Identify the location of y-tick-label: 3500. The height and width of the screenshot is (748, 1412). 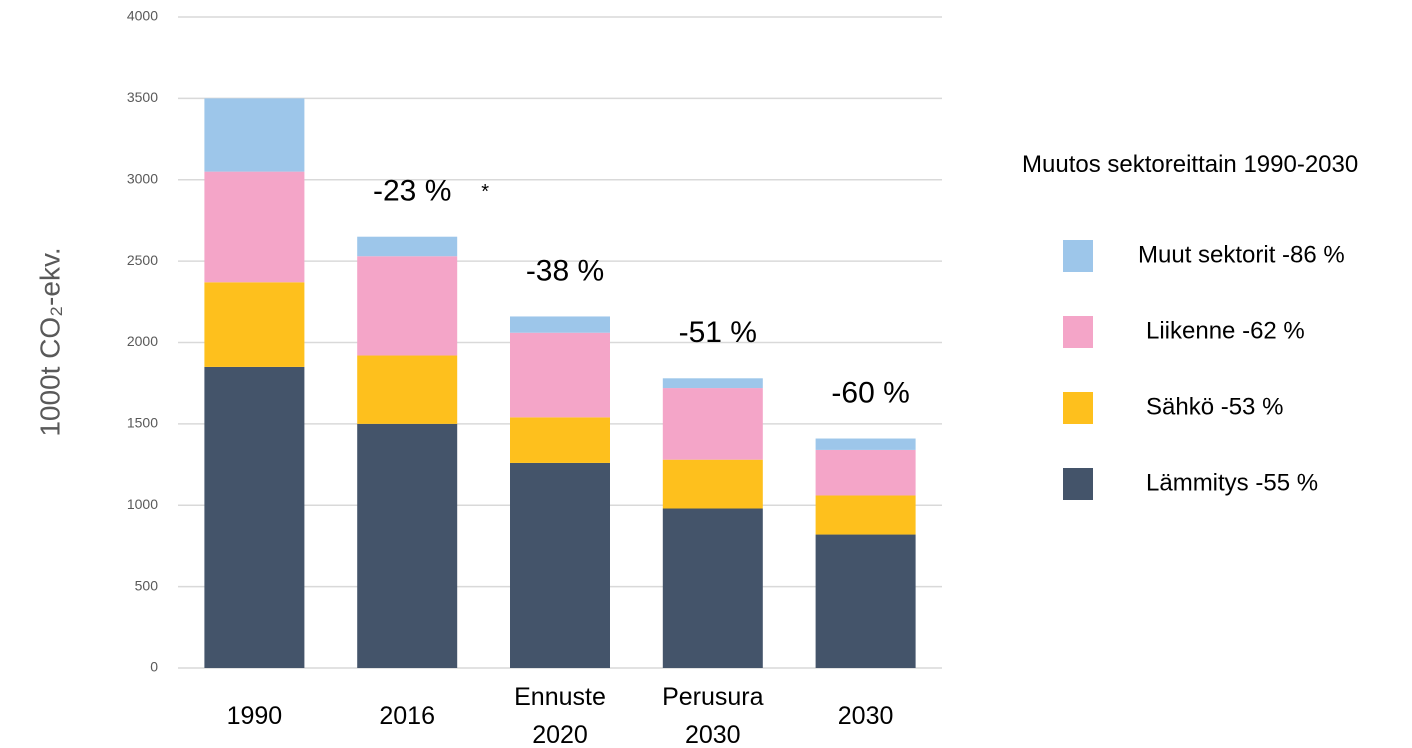
(142, 97).